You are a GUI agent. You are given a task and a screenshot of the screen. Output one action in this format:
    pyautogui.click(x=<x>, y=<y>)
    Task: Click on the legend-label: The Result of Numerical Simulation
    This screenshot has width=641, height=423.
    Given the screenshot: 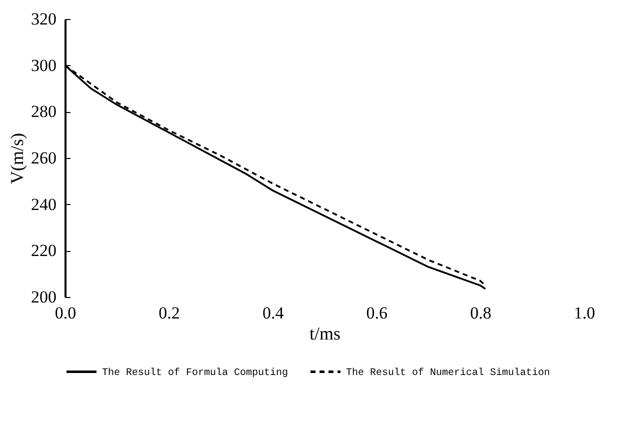 What is the action you would take?
    pyautogui.click(x=448, y=372)
    